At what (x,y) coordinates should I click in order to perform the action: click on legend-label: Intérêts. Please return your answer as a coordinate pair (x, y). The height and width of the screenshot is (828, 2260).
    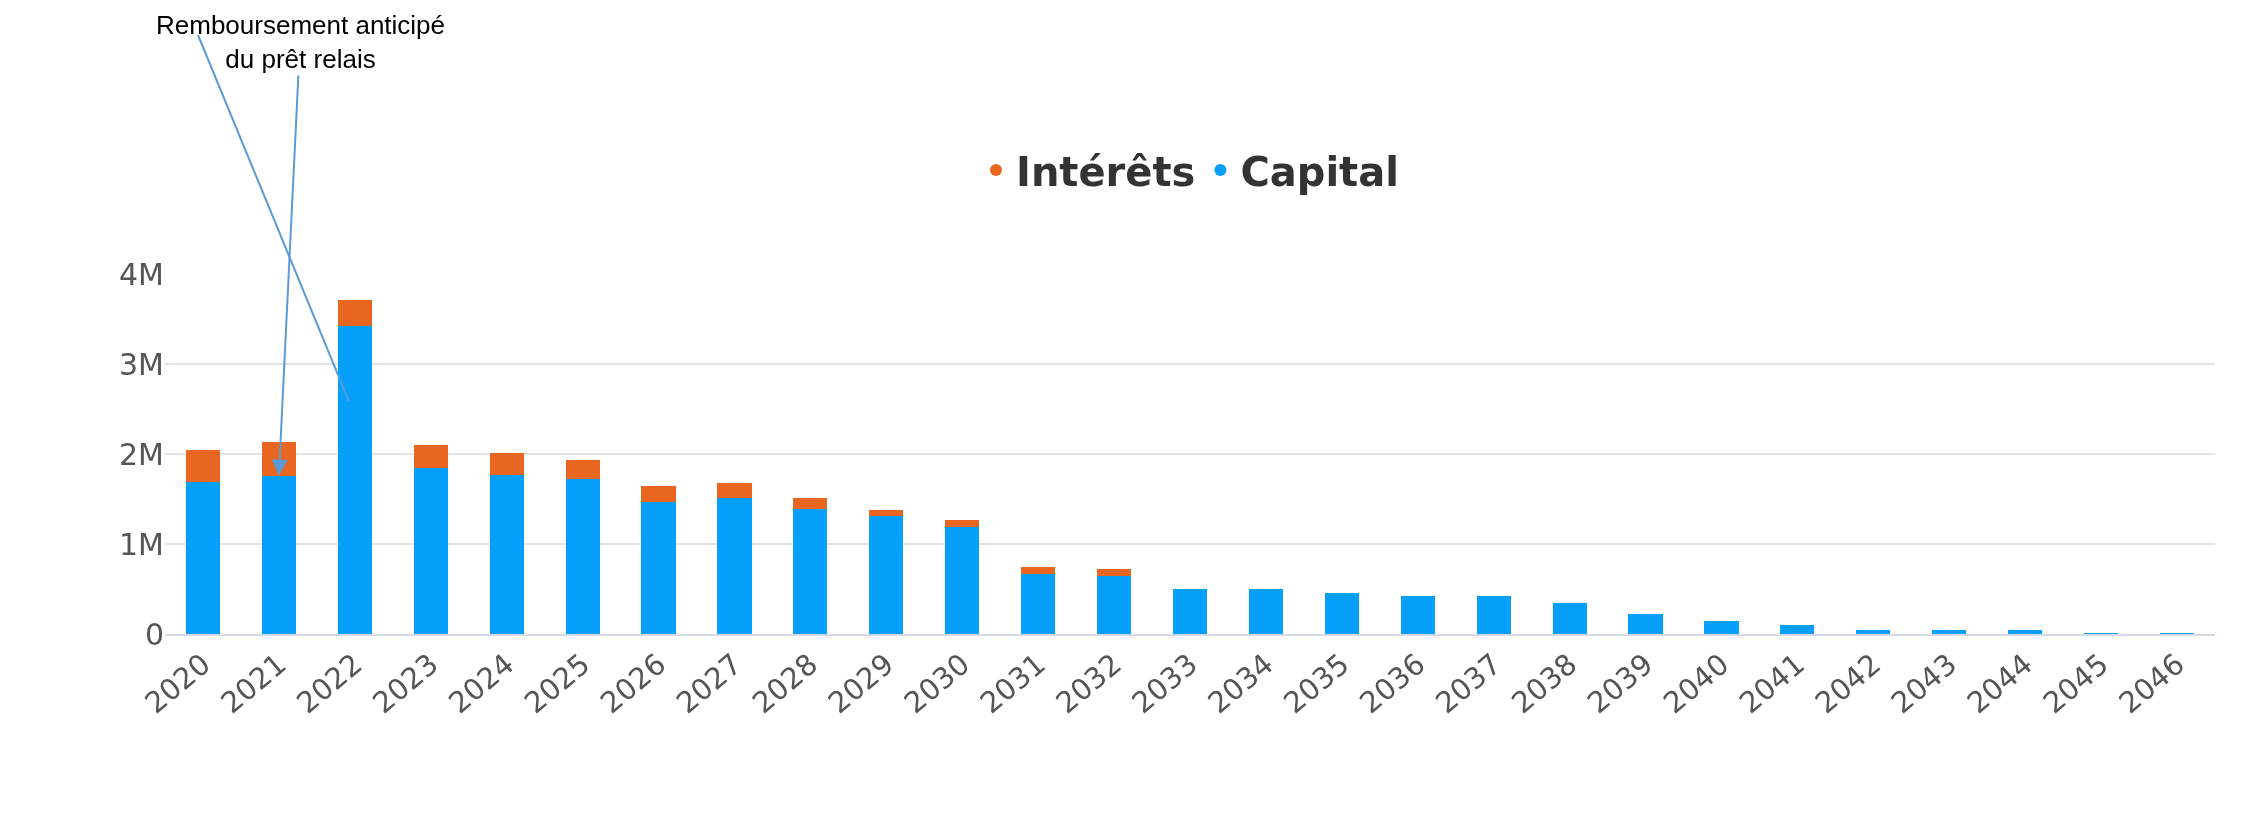
    Looking at the image, I should click on (1106, 171).